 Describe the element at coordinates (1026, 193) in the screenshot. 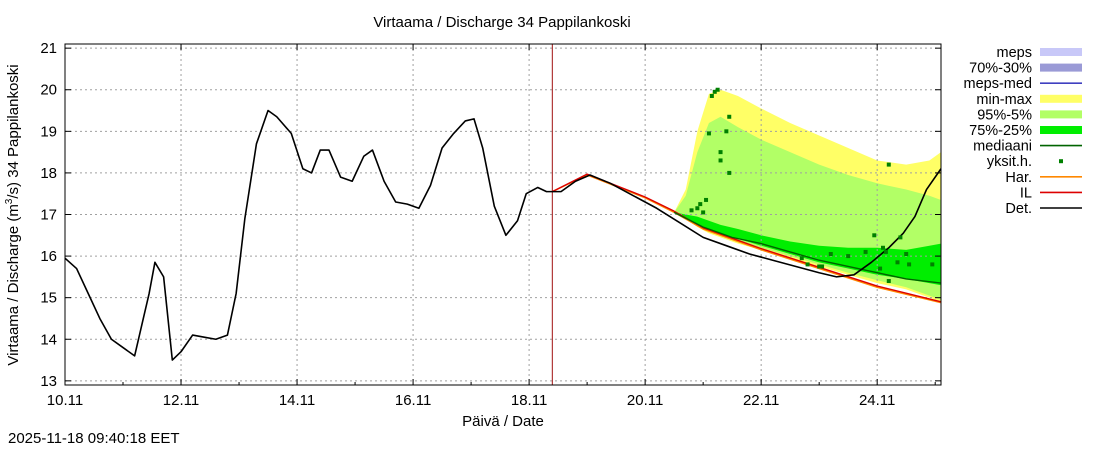

I see `legend-label-il: IL` at that location.